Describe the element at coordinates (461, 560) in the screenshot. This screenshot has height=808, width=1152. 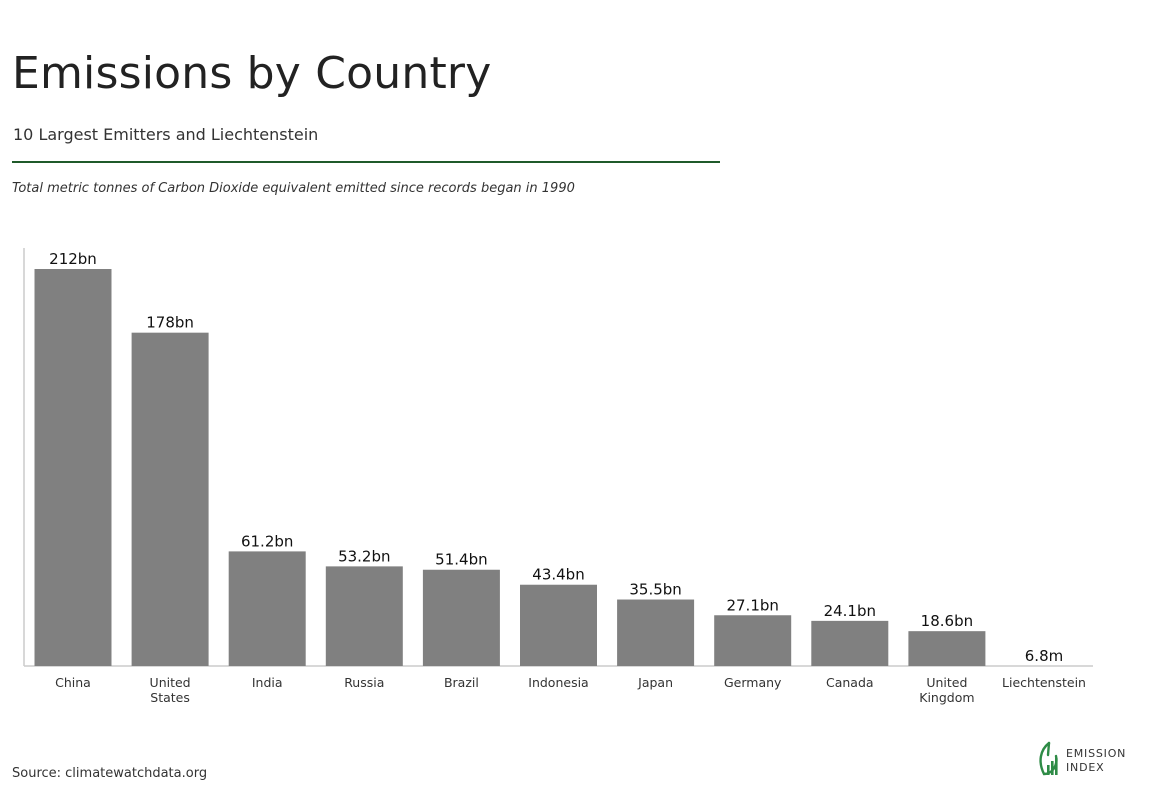
I see `data-label: 51.4bn` at that location.